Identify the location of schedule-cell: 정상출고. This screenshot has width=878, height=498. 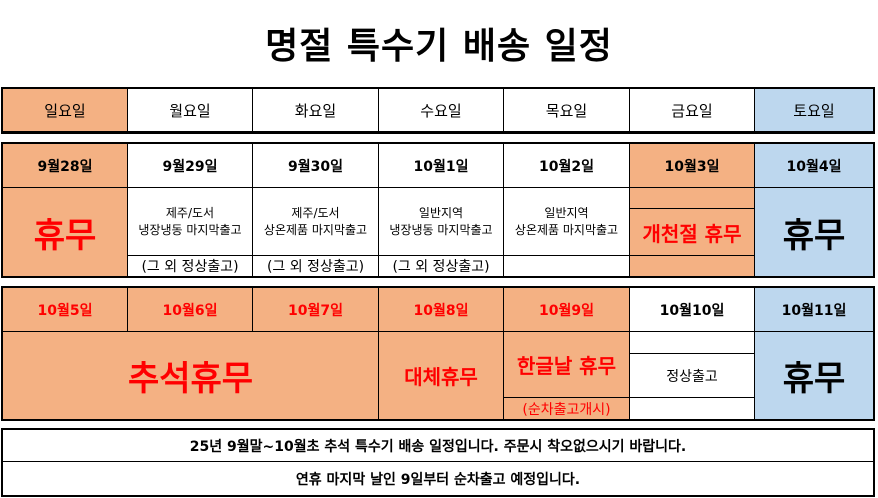
(692, 376).